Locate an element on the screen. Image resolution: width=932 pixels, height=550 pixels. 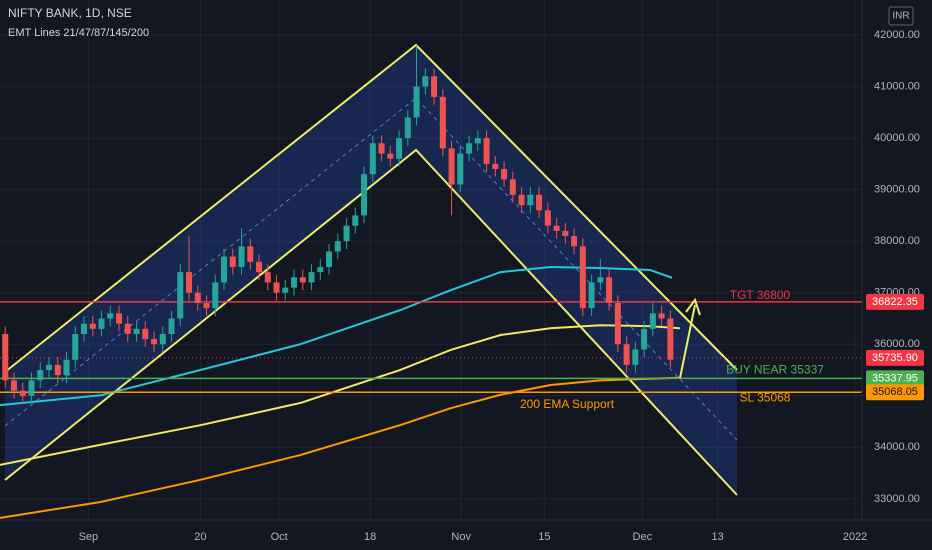
level-label: SL 35068 is located at coordinates (765, 397).